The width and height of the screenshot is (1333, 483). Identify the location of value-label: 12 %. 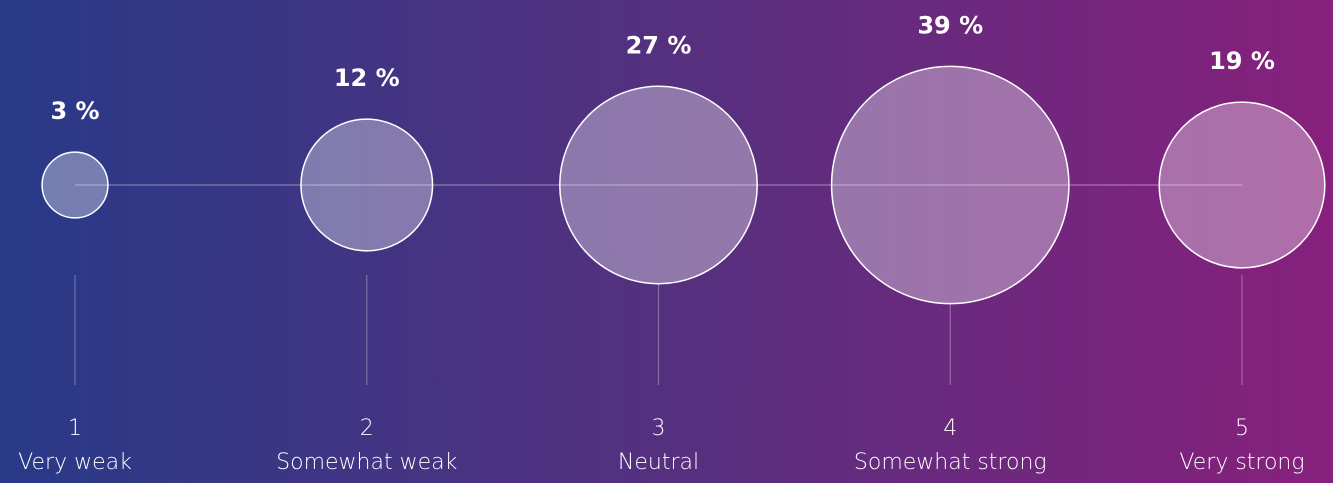
(367, 78).